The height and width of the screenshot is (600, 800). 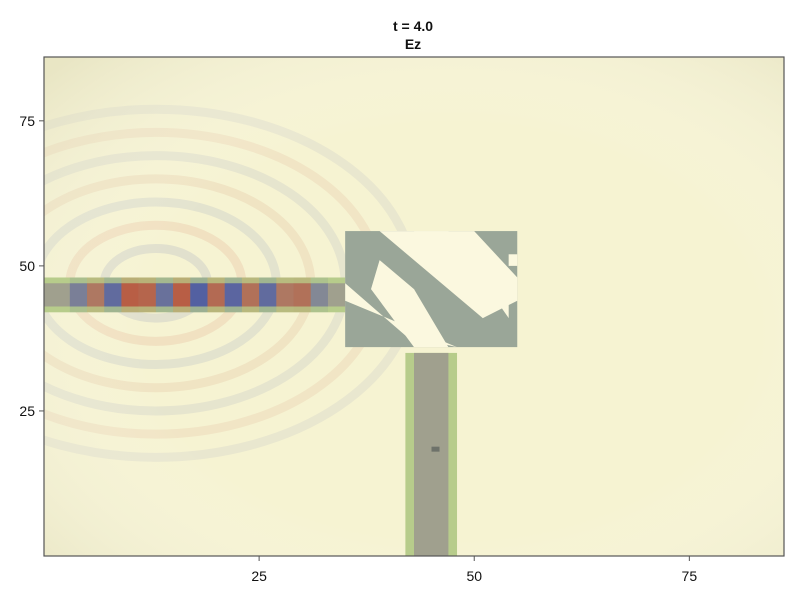 What do you see at coordinates (466, 275) in the screenshot?
I see `splitter-gap-upper-band` at bounding box center [466, 275].